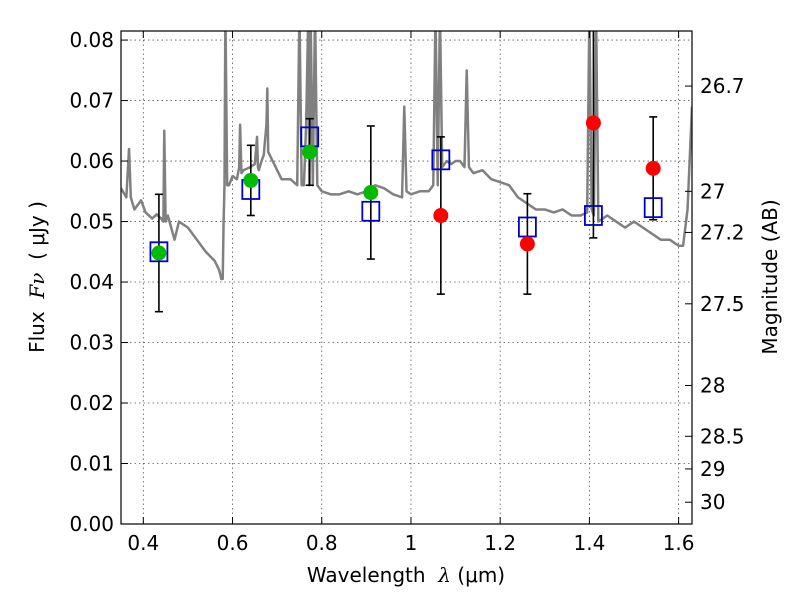 This screenshot has width=800, height=600. What do you see at coordinates (91, 40) in the screenshot?
I see `y-tick-label: 0.08` at bounding box center [91, 40].